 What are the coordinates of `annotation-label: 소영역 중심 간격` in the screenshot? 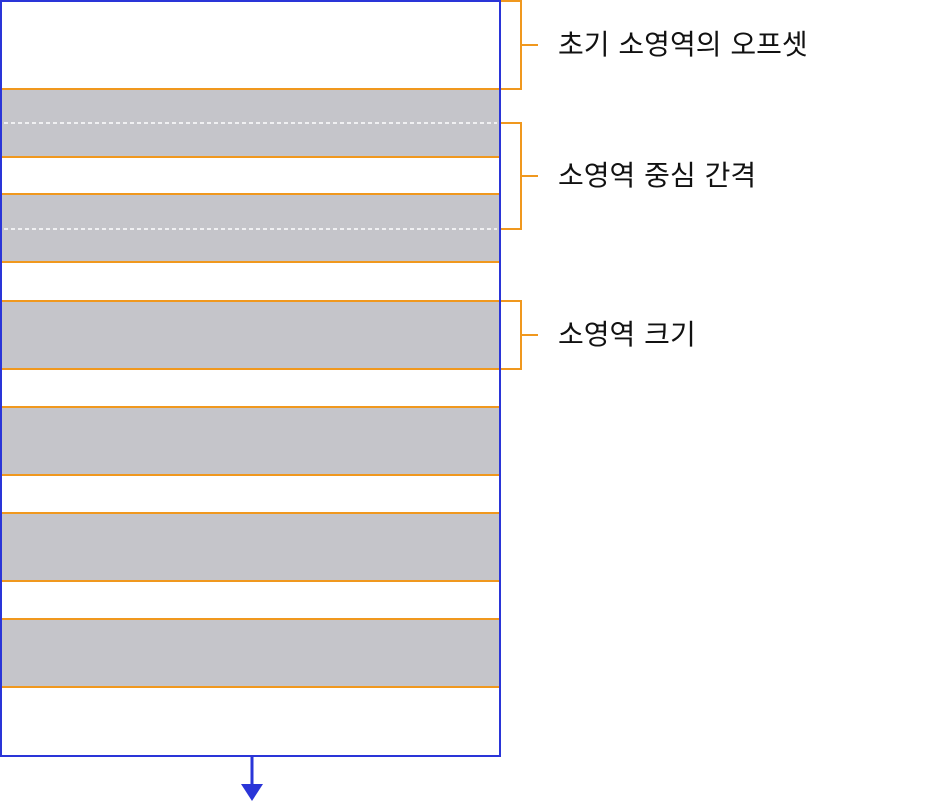 It's located at (657, 175).